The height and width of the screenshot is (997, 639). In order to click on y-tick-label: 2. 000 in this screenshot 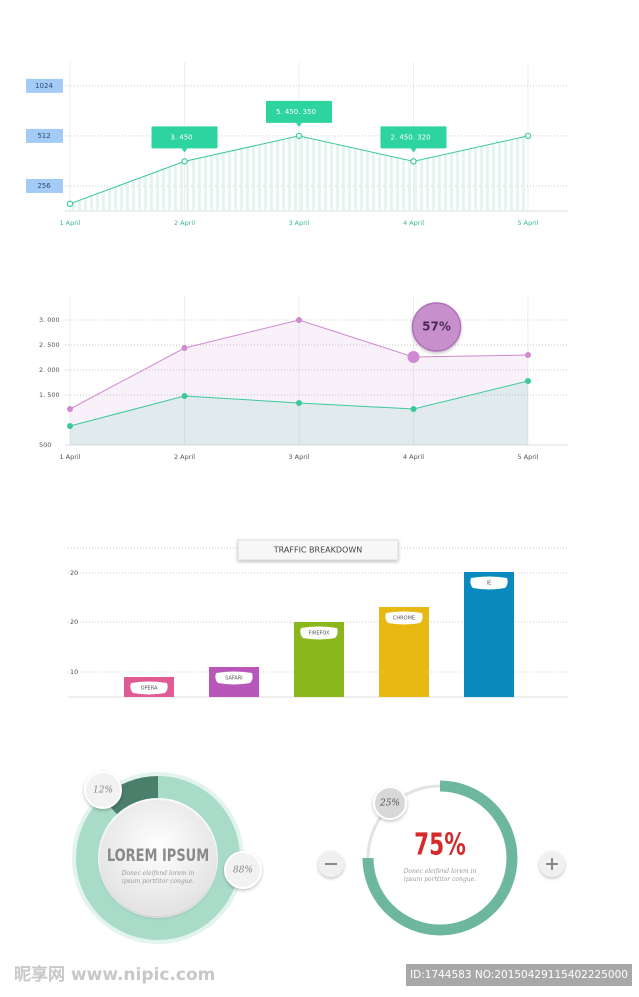, I will do `click(49, 370)`.